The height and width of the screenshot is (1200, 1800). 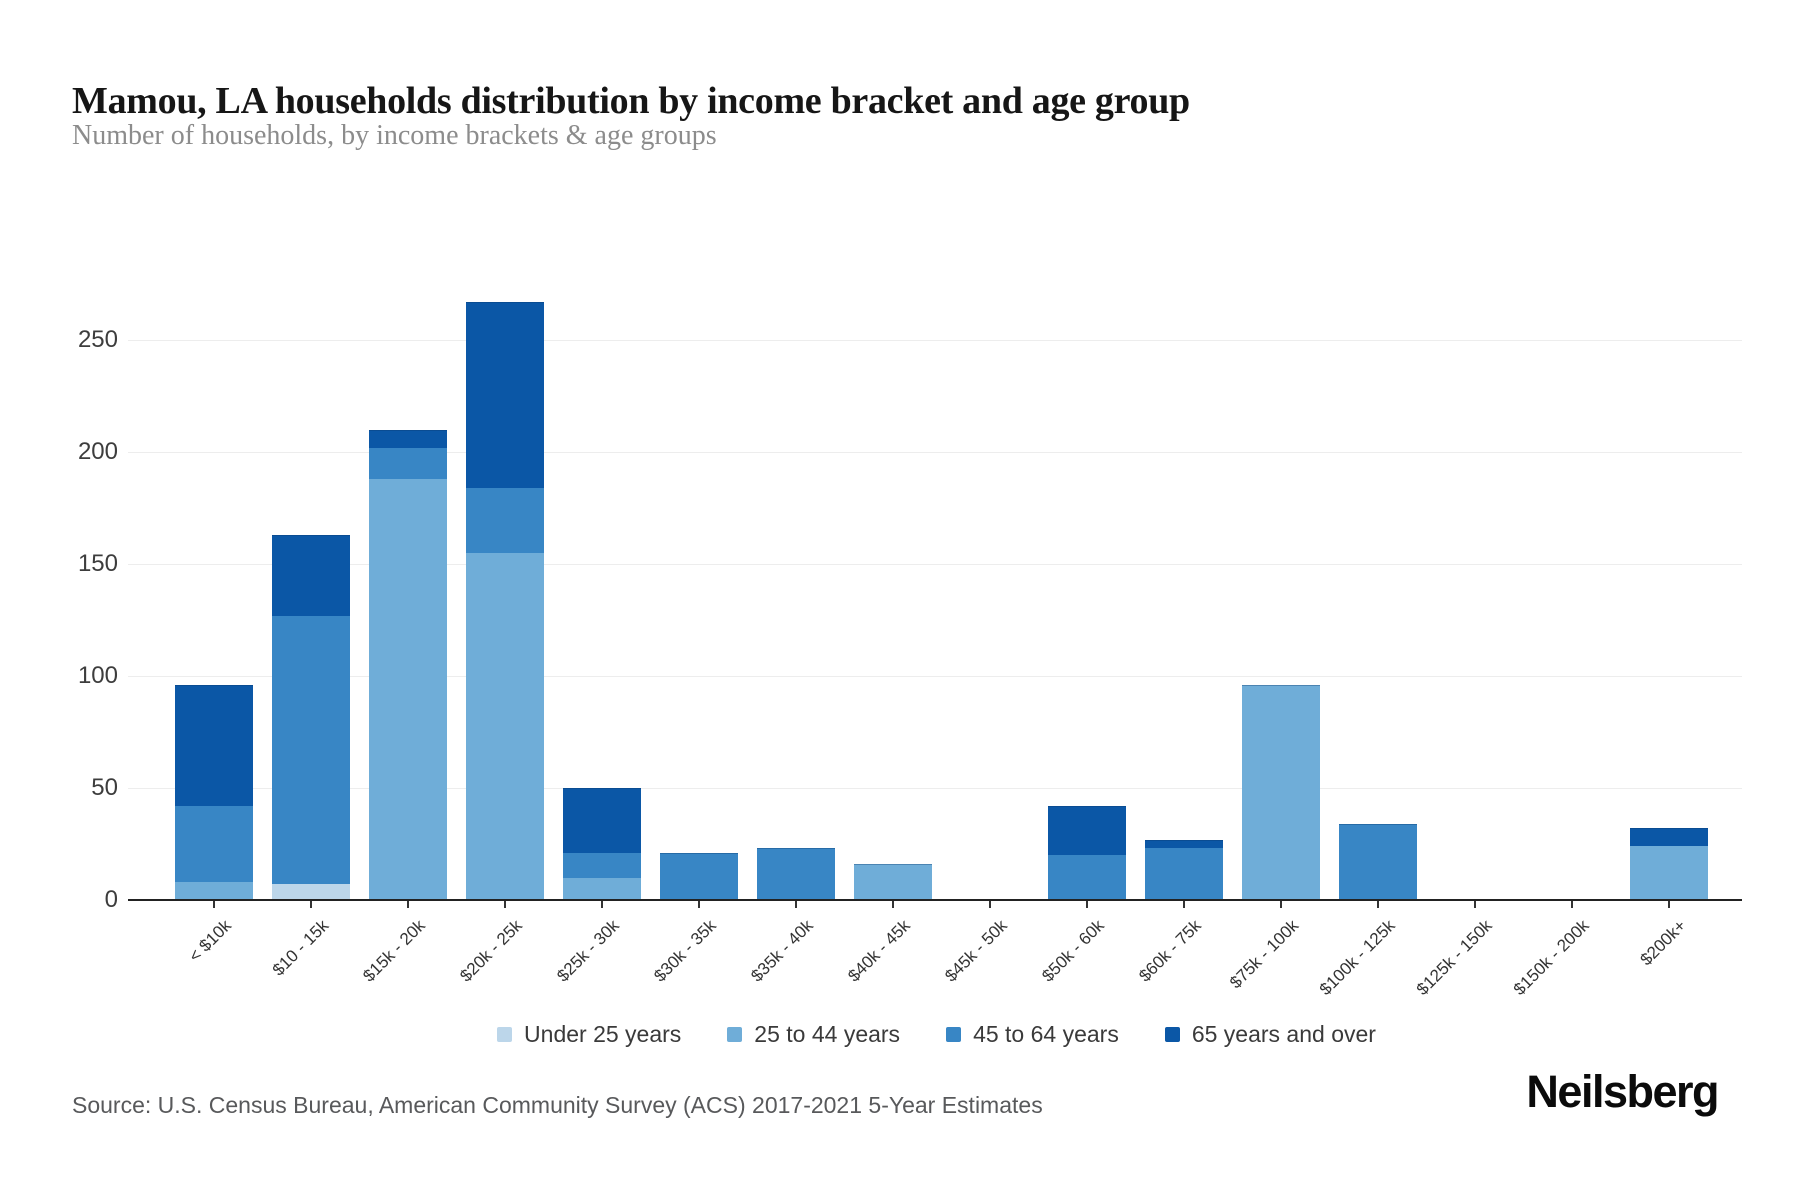 I want to click on legend-item-Under 25 years: Under 25 years, so click(x=589, y=1034).